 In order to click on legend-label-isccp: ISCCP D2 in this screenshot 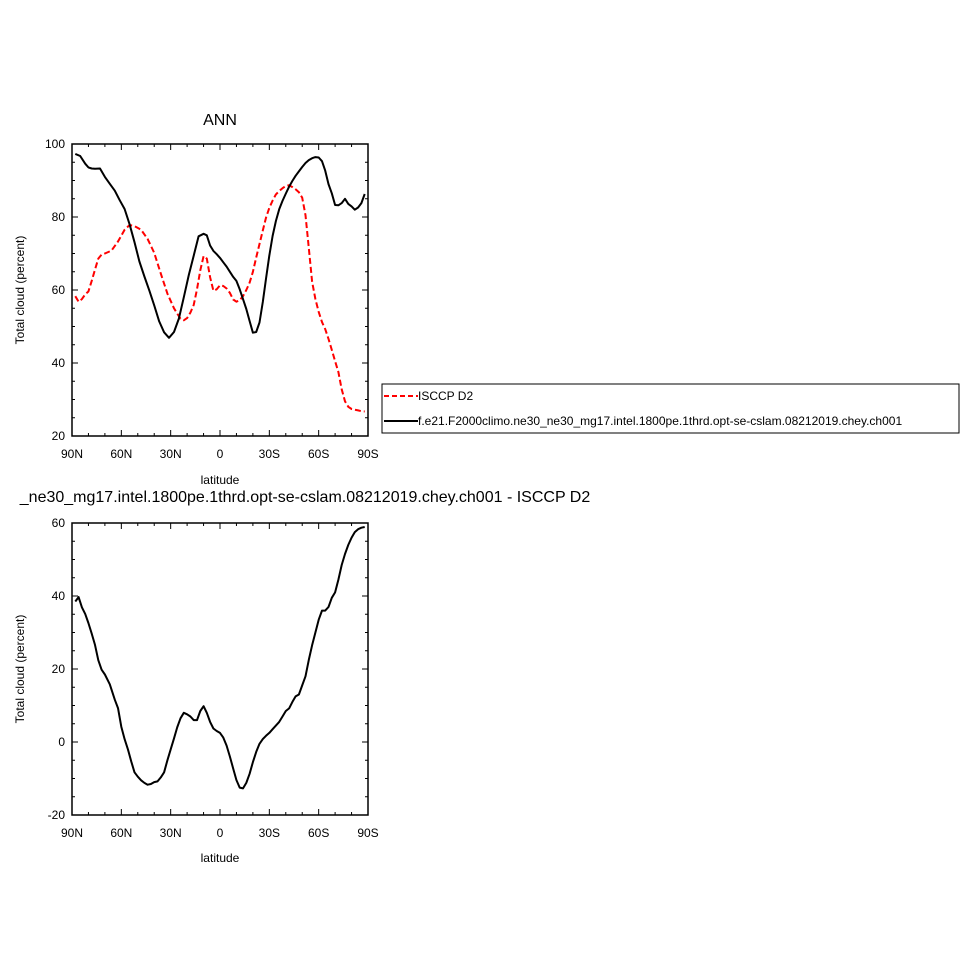, I will do `click(445, 396)`.